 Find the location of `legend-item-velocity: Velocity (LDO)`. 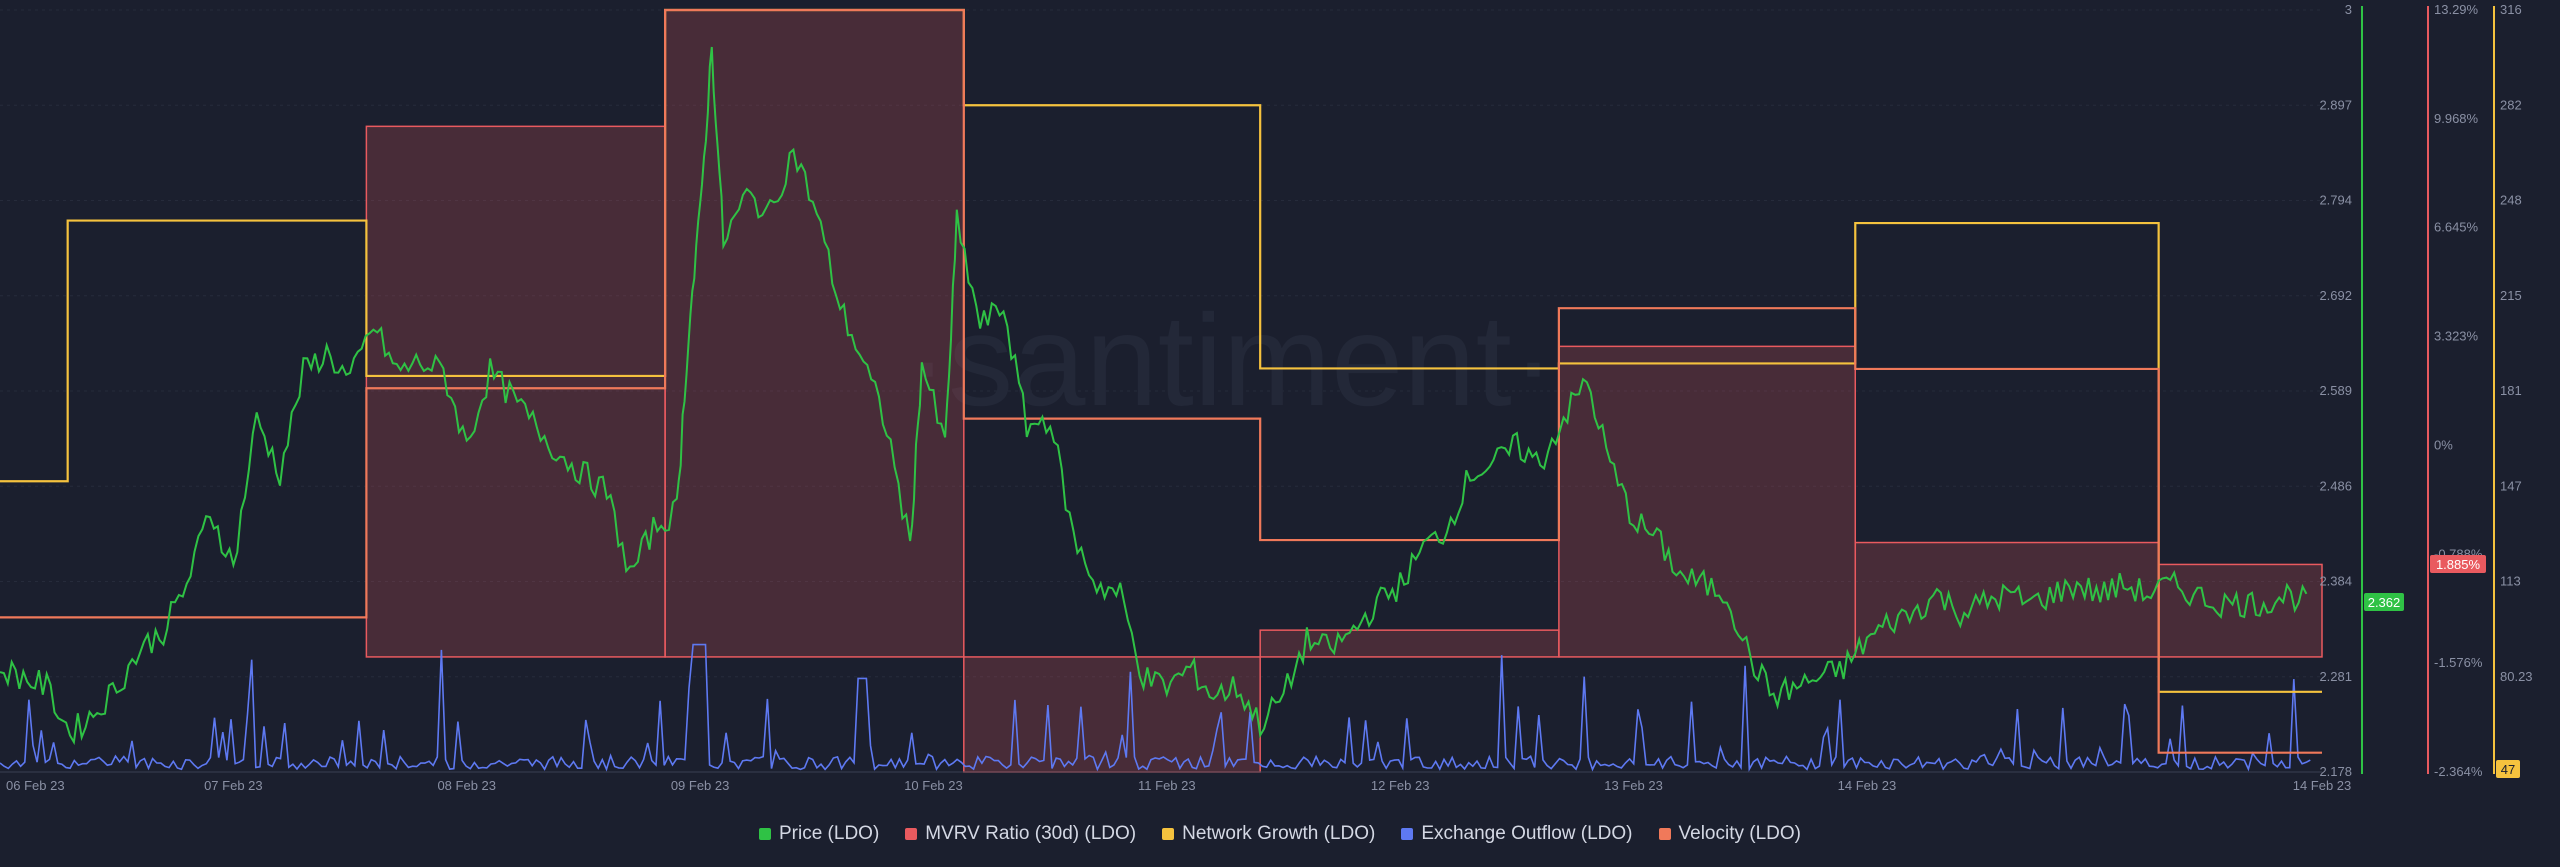

legend-item-velocity: Velocity (LDO) is located at coordinates (1729, 834).